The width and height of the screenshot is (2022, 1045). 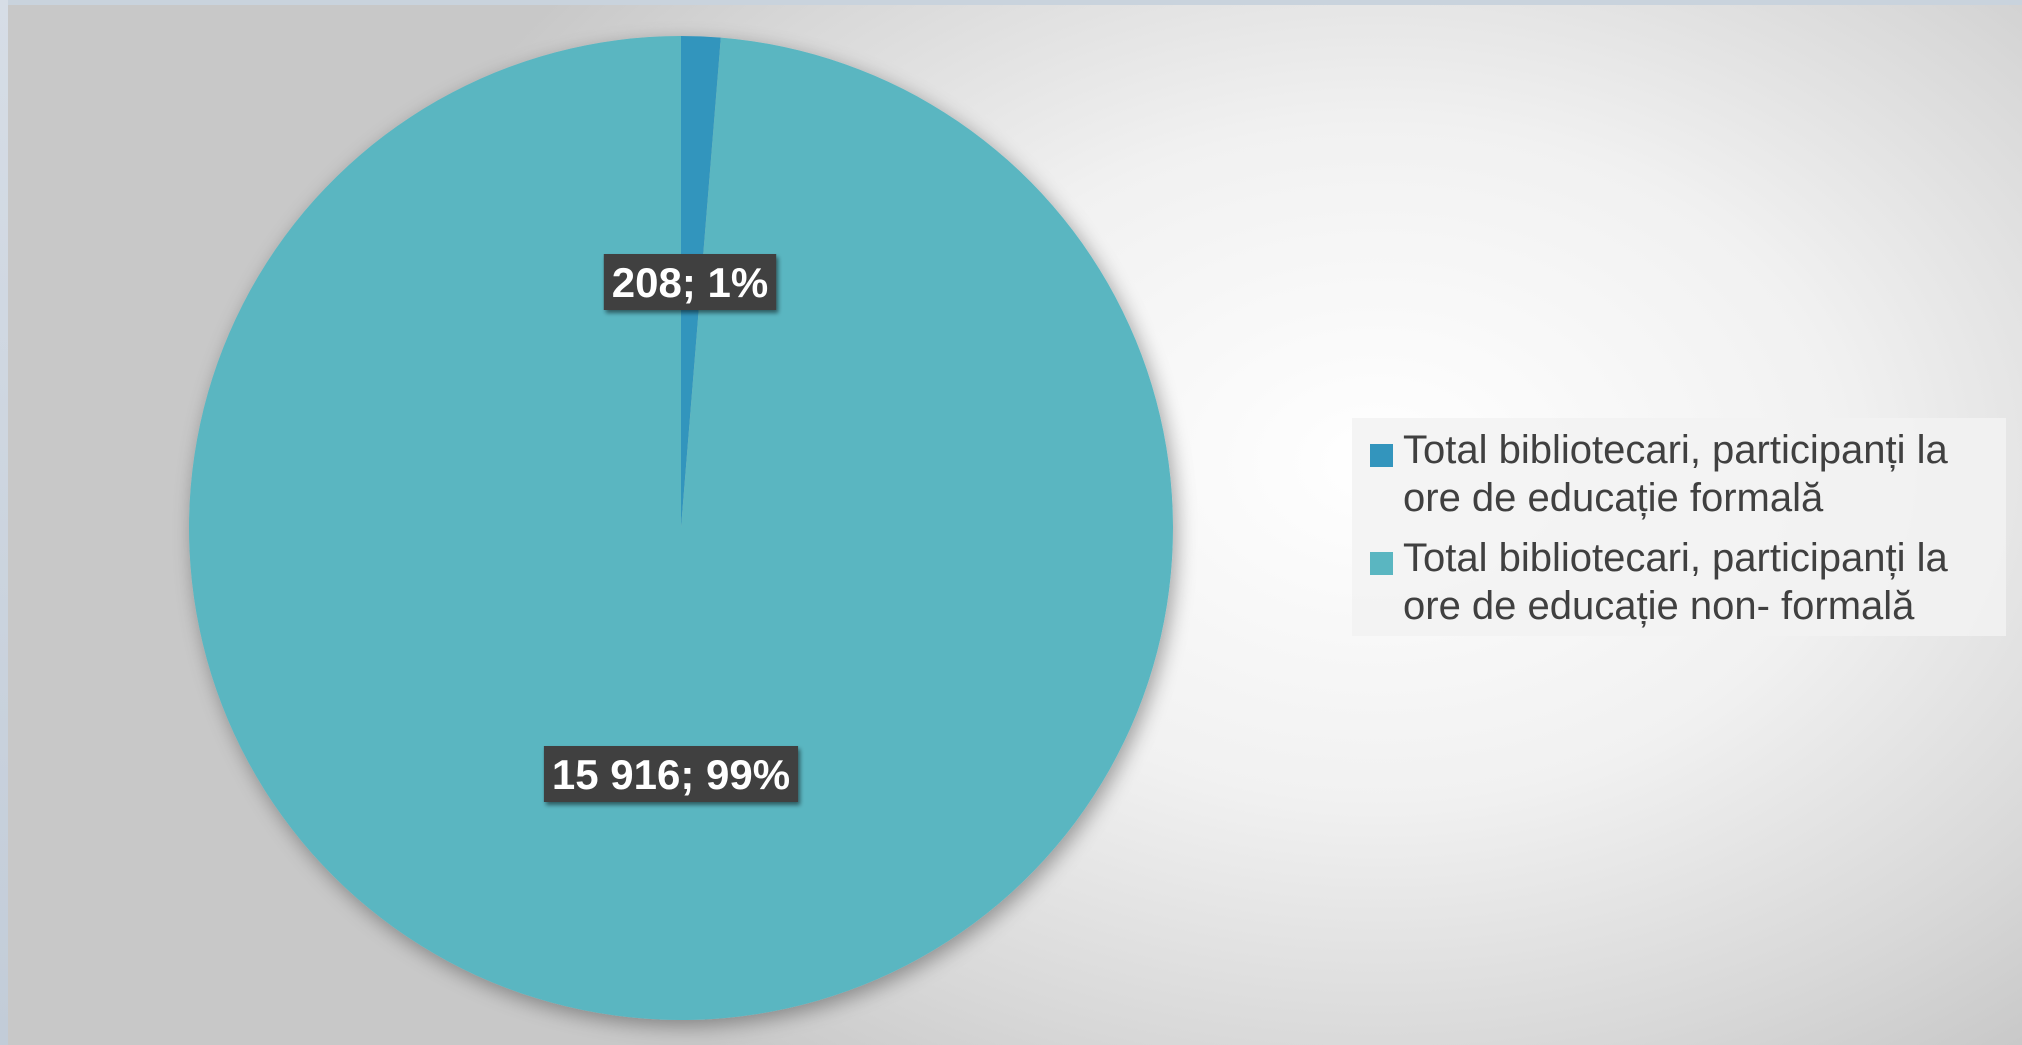 I want to click on data-label-1: 15 916; 99%, so click(x=671, y=774).